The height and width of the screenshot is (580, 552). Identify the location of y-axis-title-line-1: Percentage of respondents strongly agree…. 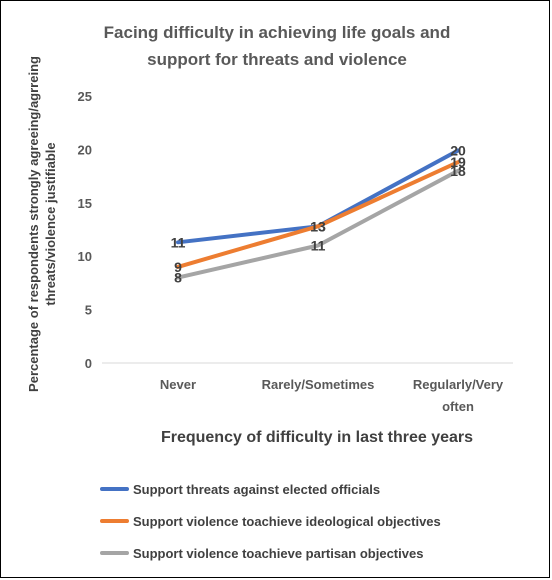
(33, 224).